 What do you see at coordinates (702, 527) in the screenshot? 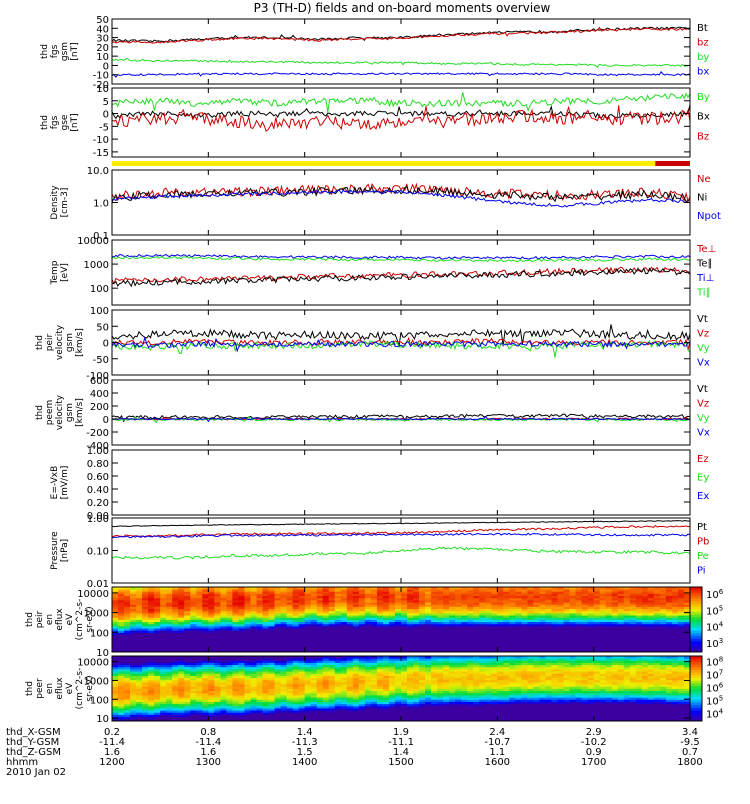
I see `legend-entry: Pt` at bounding box center [702, 527].